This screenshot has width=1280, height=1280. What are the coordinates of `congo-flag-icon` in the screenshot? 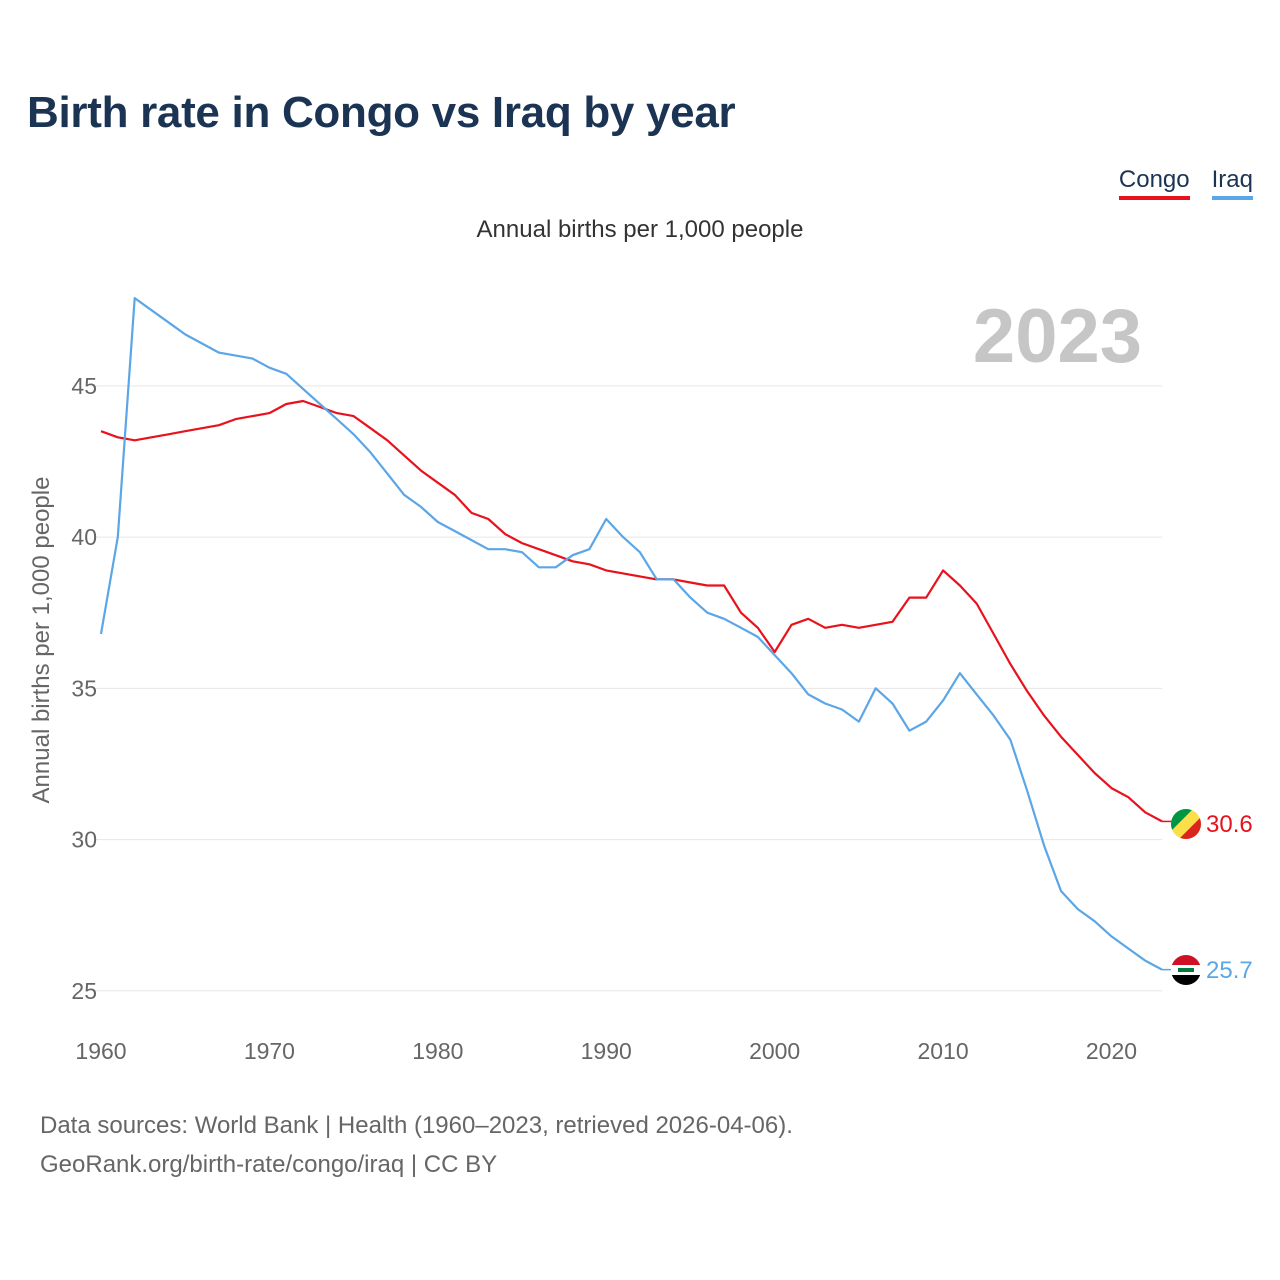 It's located at (1186, 824).